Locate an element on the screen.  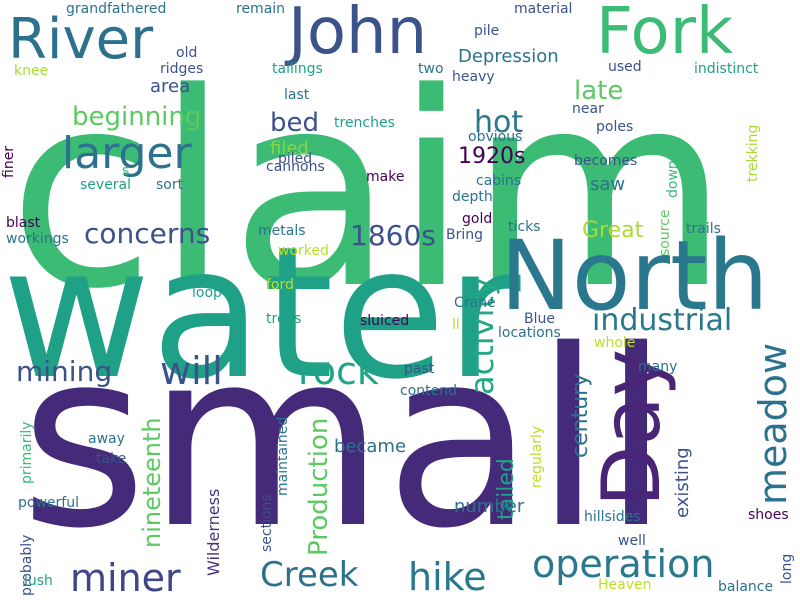
cloud-word: trenches is located at coordinates (364, 123).